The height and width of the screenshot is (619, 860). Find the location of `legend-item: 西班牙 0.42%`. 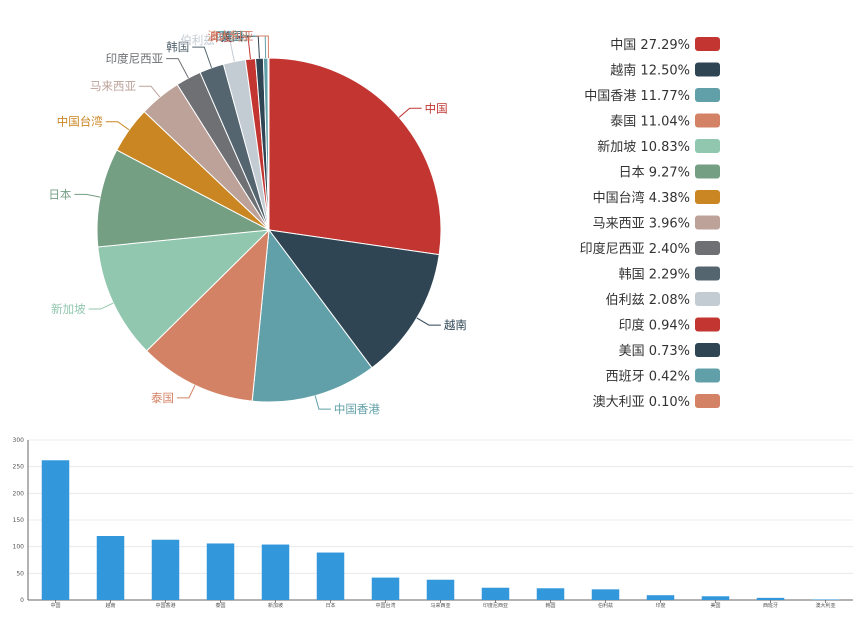

legend-item: 西班牙 0.42% is located at coordinates (663, 376).